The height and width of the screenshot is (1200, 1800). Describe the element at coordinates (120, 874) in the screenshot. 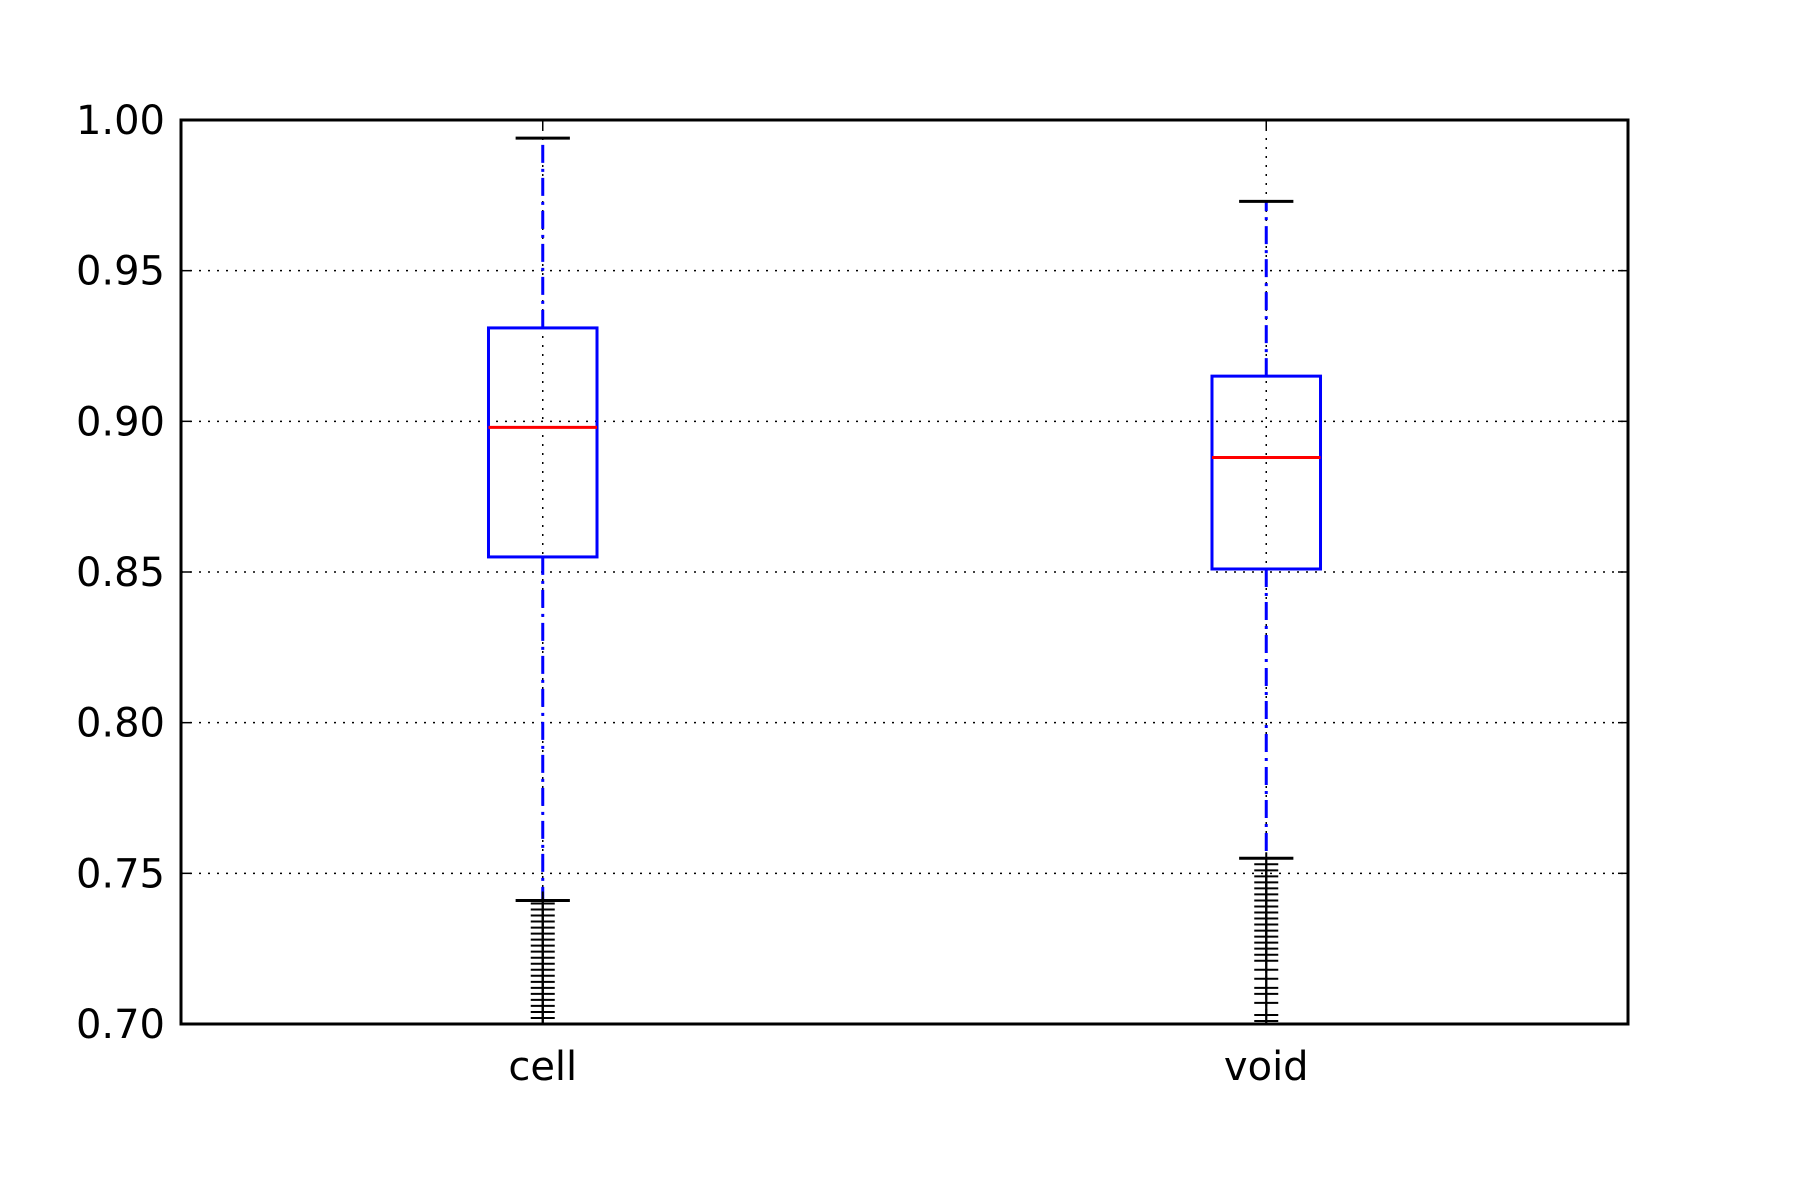

I see `y-tick-label: 0.75` at that location.